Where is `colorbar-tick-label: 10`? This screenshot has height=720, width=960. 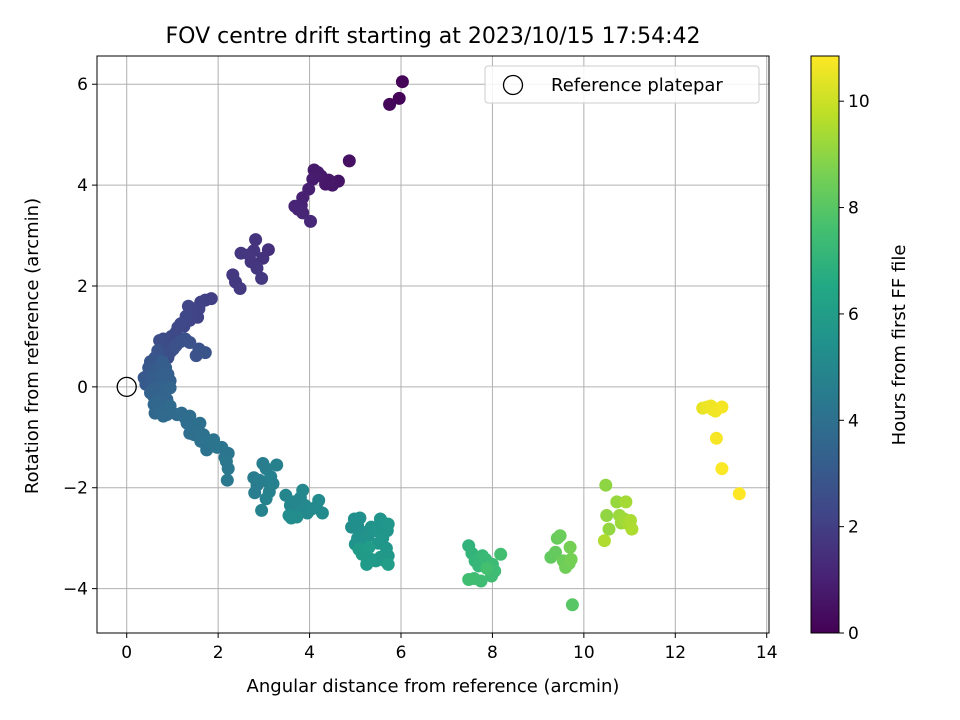
colorbar-tick-label: 10 is located at coordinates (859, 102).